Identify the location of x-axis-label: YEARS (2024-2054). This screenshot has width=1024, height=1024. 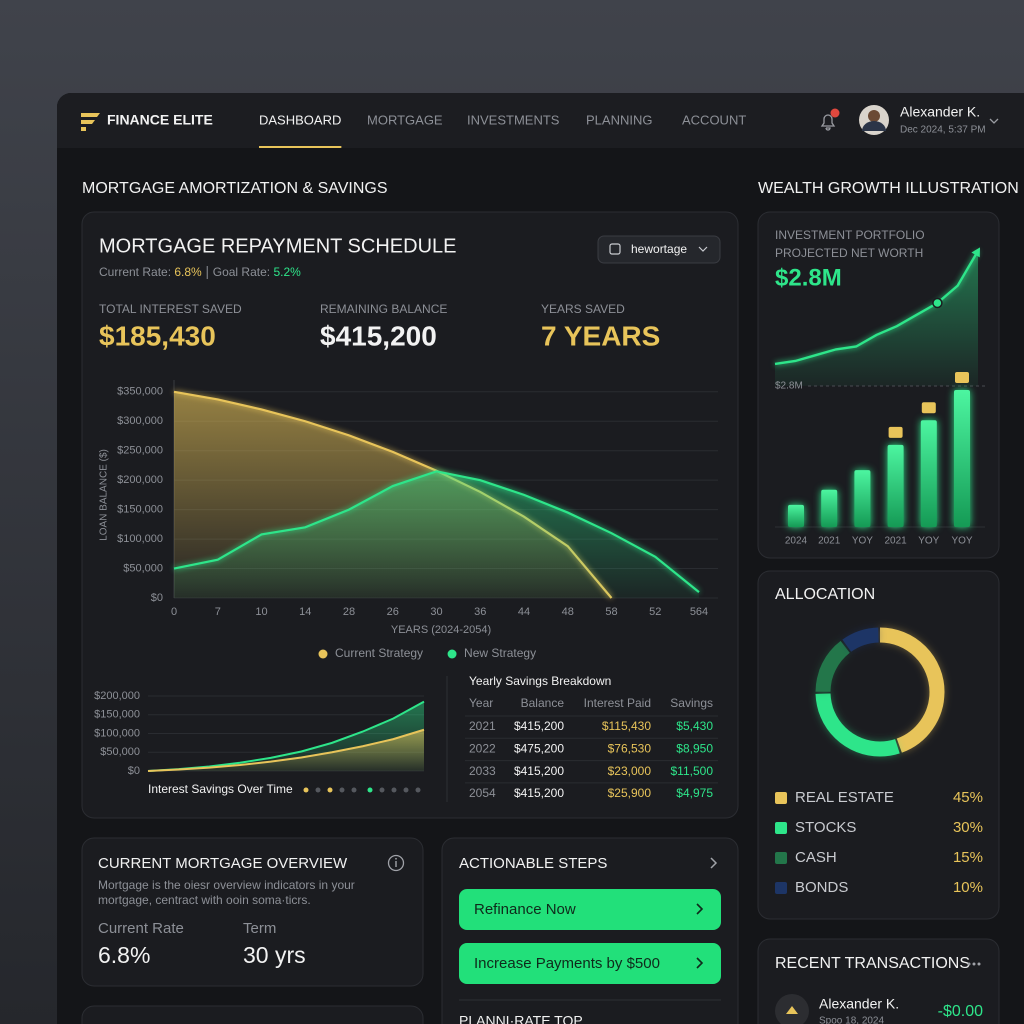
(441, 630).